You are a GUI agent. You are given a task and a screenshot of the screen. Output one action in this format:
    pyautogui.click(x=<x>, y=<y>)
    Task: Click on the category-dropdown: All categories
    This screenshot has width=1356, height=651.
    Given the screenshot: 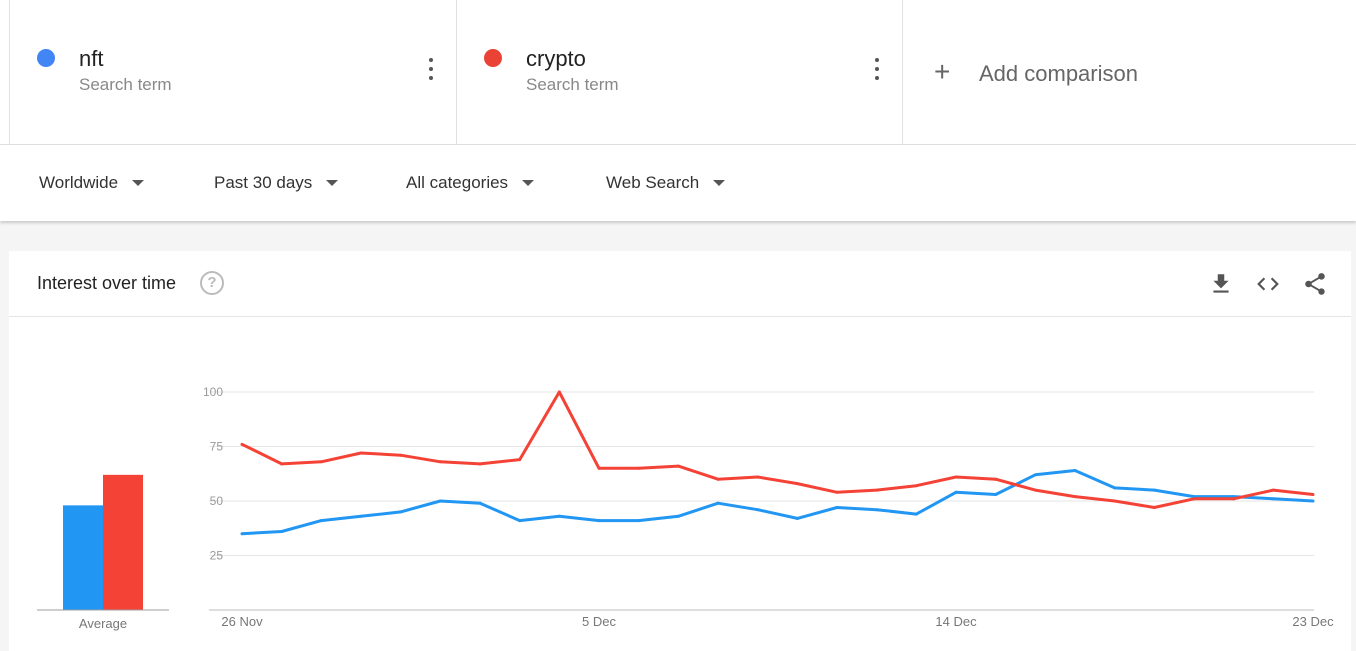 What is the action you would take?
    pyautogui.click(x=470, y=183)
    